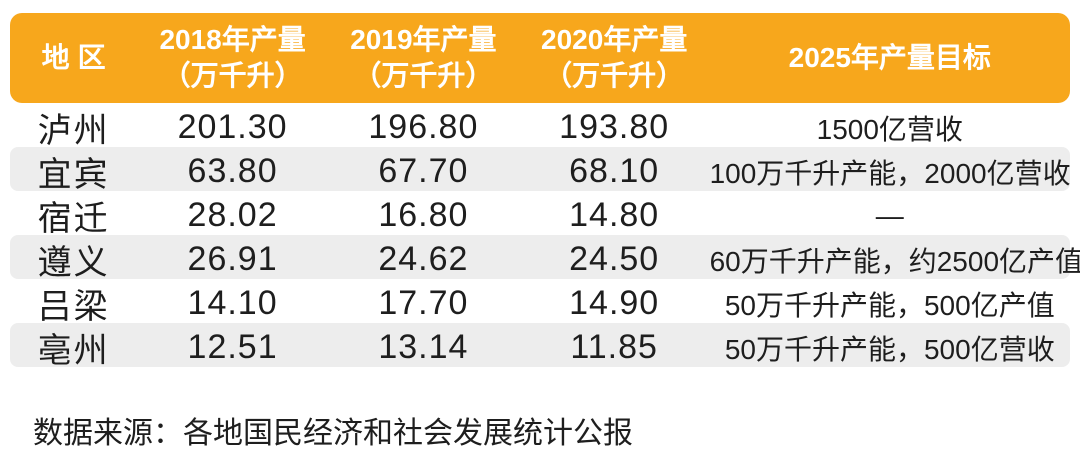  I want to click on table-row-bozhou: 亳州 12.51 13.14 11.85 50万千升产能，500亿营收, so click(540, 346).